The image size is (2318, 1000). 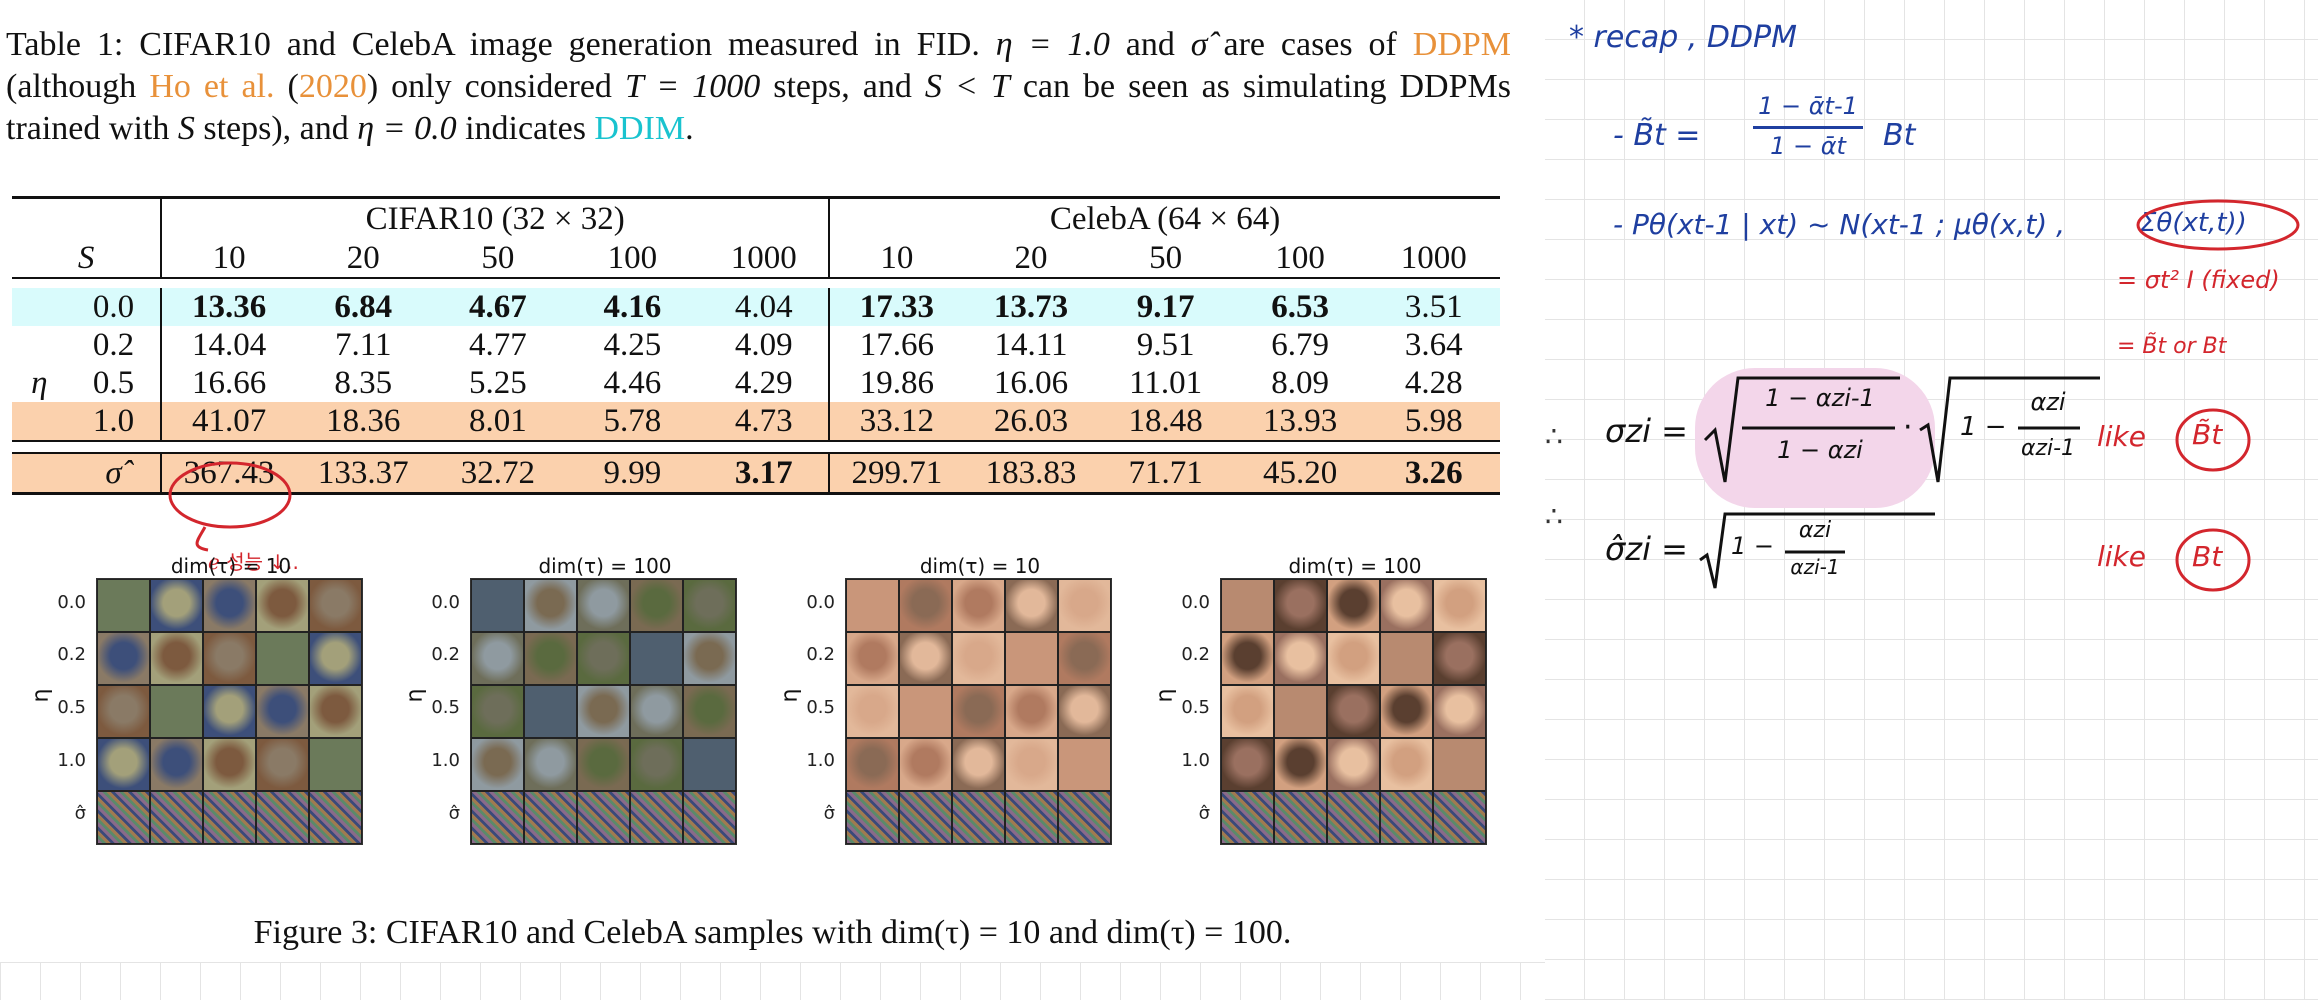 I want to click on fid-value: 19.86, so click(x=896, y=383).